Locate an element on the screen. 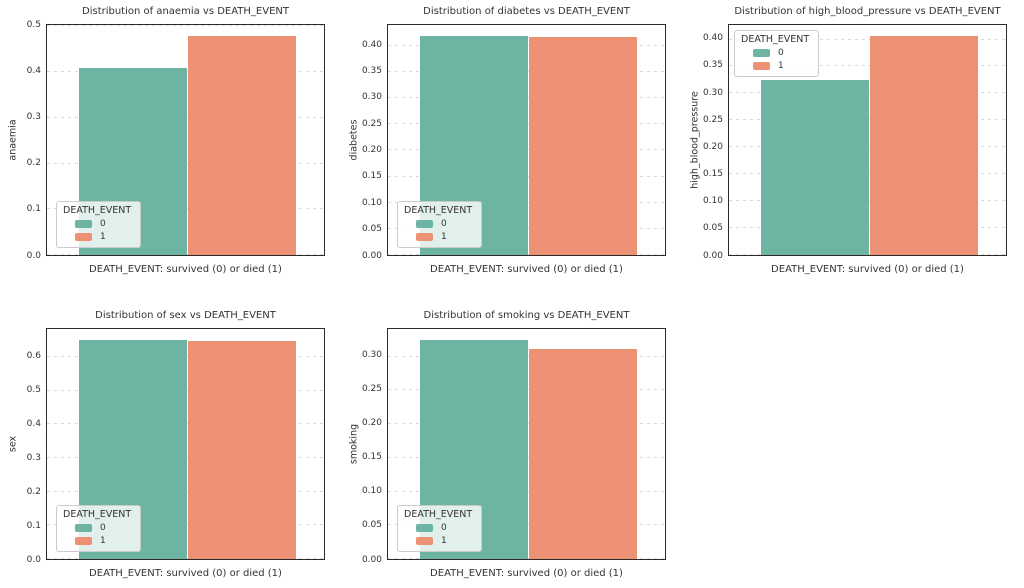  y-axis-label: diabetes is located at coordinates (354, 140).